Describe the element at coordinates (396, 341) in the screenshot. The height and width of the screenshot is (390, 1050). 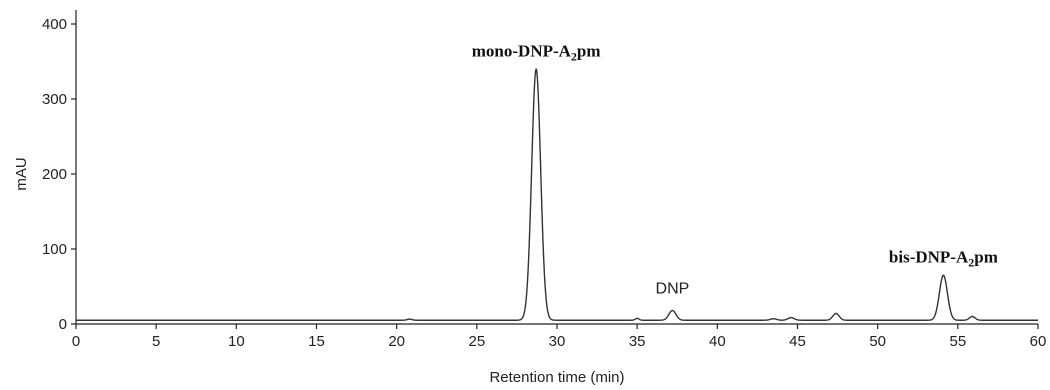
I see `x-tick-label: 20` at that location.